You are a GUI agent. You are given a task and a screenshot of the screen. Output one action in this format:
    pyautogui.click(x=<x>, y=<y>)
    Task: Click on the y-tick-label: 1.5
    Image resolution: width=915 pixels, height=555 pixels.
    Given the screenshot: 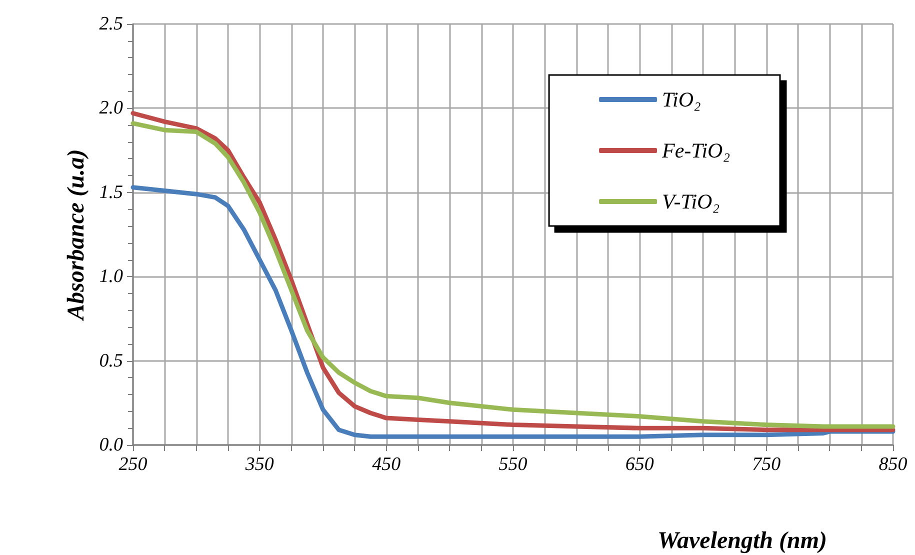 What is the action you would take?
    pyautogui.click(x=111, y=192)
    